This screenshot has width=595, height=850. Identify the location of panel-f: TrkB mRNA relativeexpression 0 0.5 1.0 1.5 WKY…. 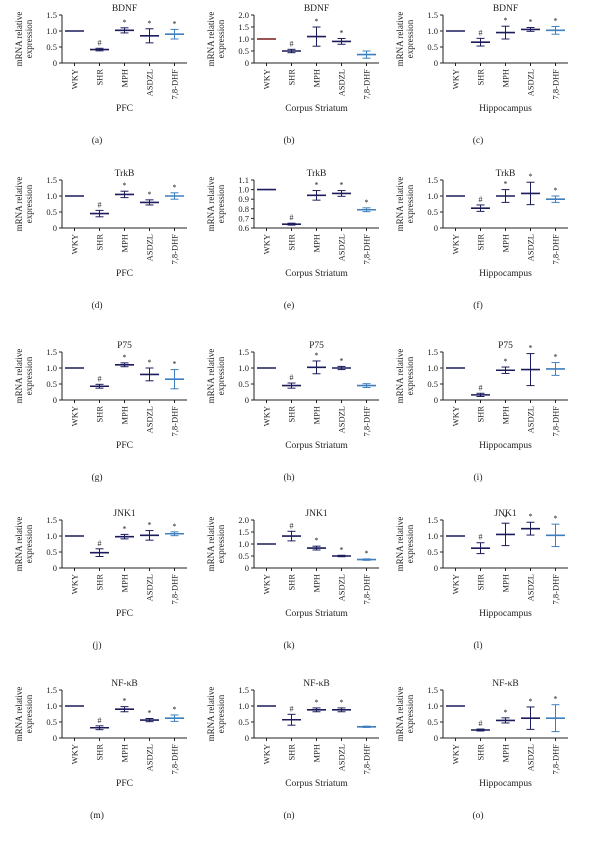
(481, 240).